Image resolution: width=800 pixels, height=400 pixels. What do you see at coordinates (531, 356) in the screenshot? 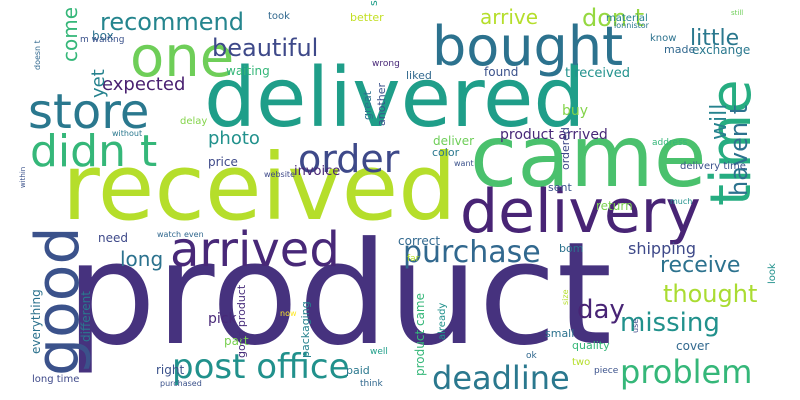
I see `word-ok: ok` at bounding box center [531, 356].